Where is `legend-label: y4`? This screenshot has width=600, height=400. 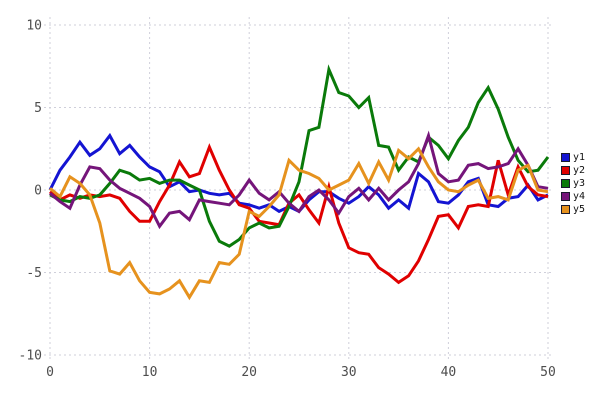
legend-label: y4 is located at coordinates (579, 196).